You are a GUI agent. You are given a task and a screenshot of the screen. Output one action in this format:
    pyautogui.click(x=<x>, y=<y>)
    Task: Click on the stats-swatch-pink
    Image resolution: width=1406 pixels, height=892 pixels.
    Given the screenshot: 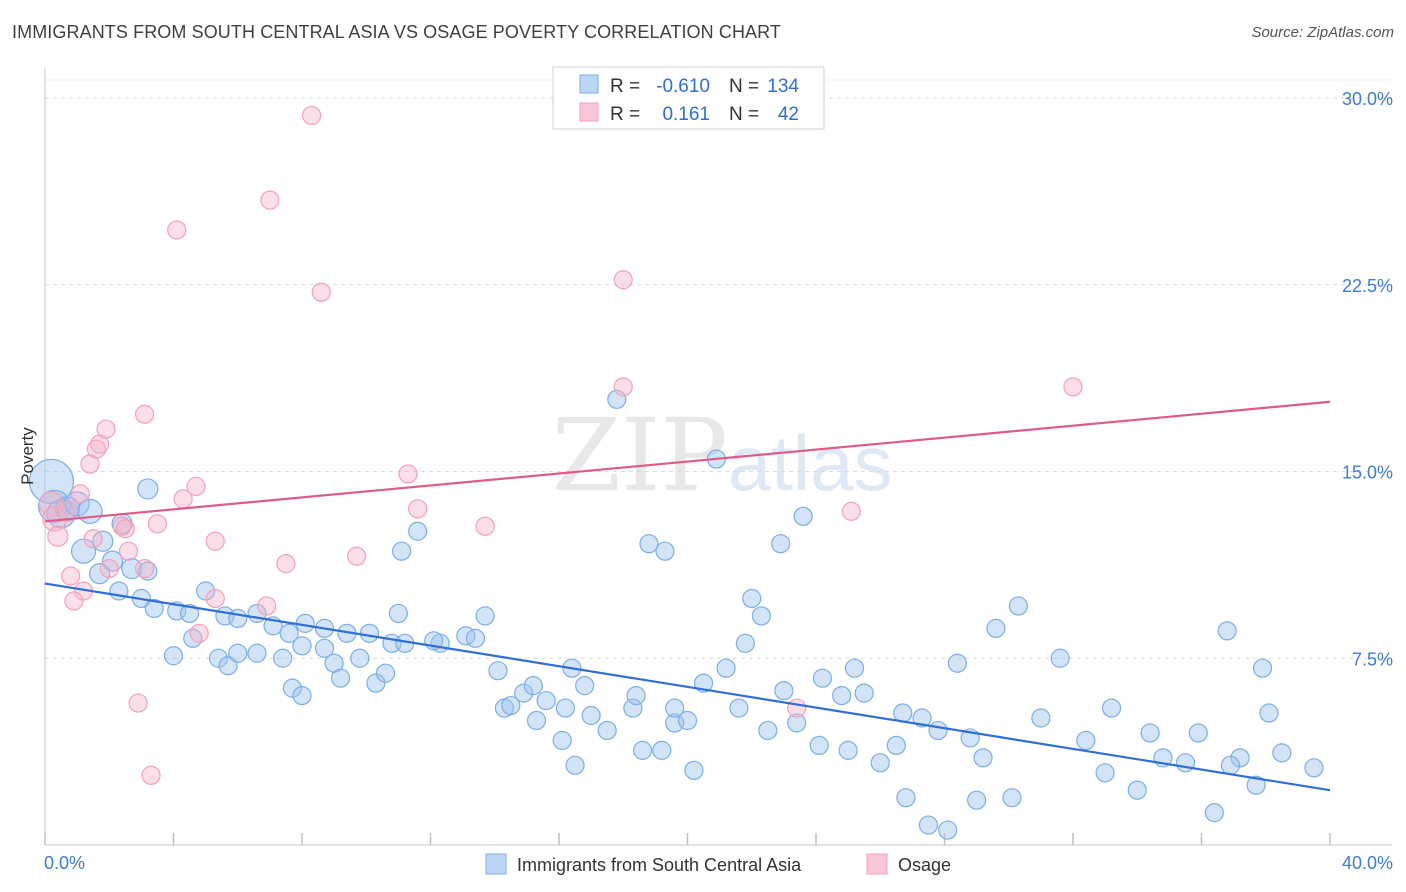 What is the action you would take?
    pyautogui.click(x=589, y=112)
    